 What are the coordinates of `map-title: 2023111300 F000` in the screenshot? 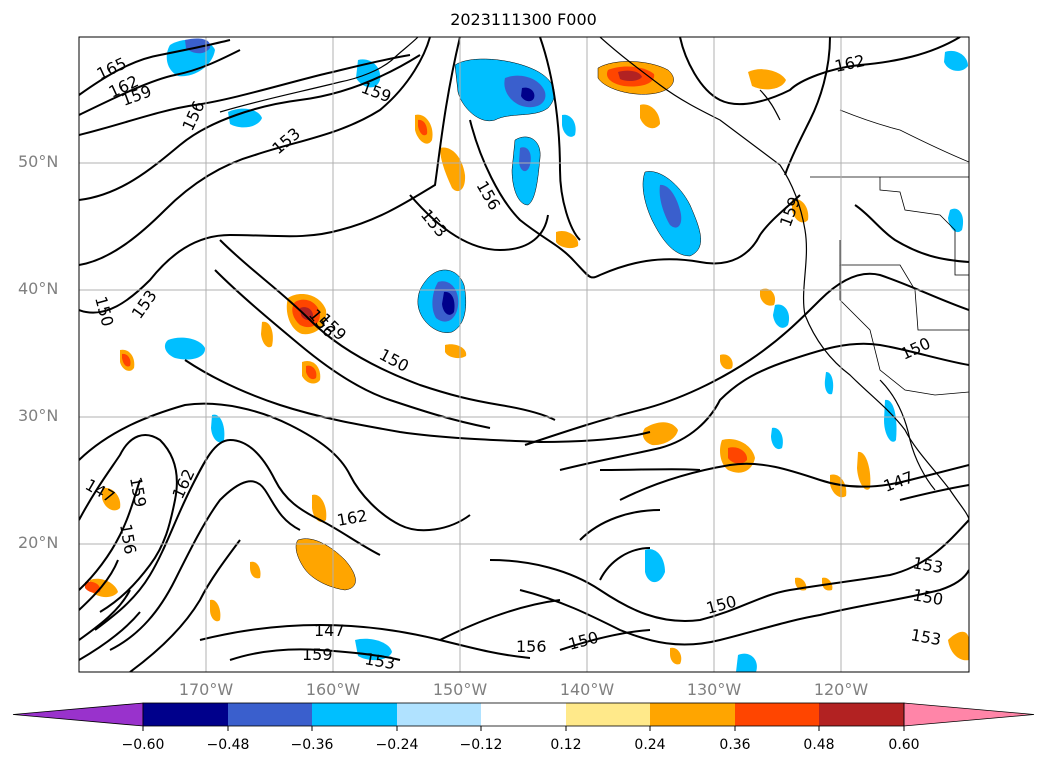 It's located at (523, 19).